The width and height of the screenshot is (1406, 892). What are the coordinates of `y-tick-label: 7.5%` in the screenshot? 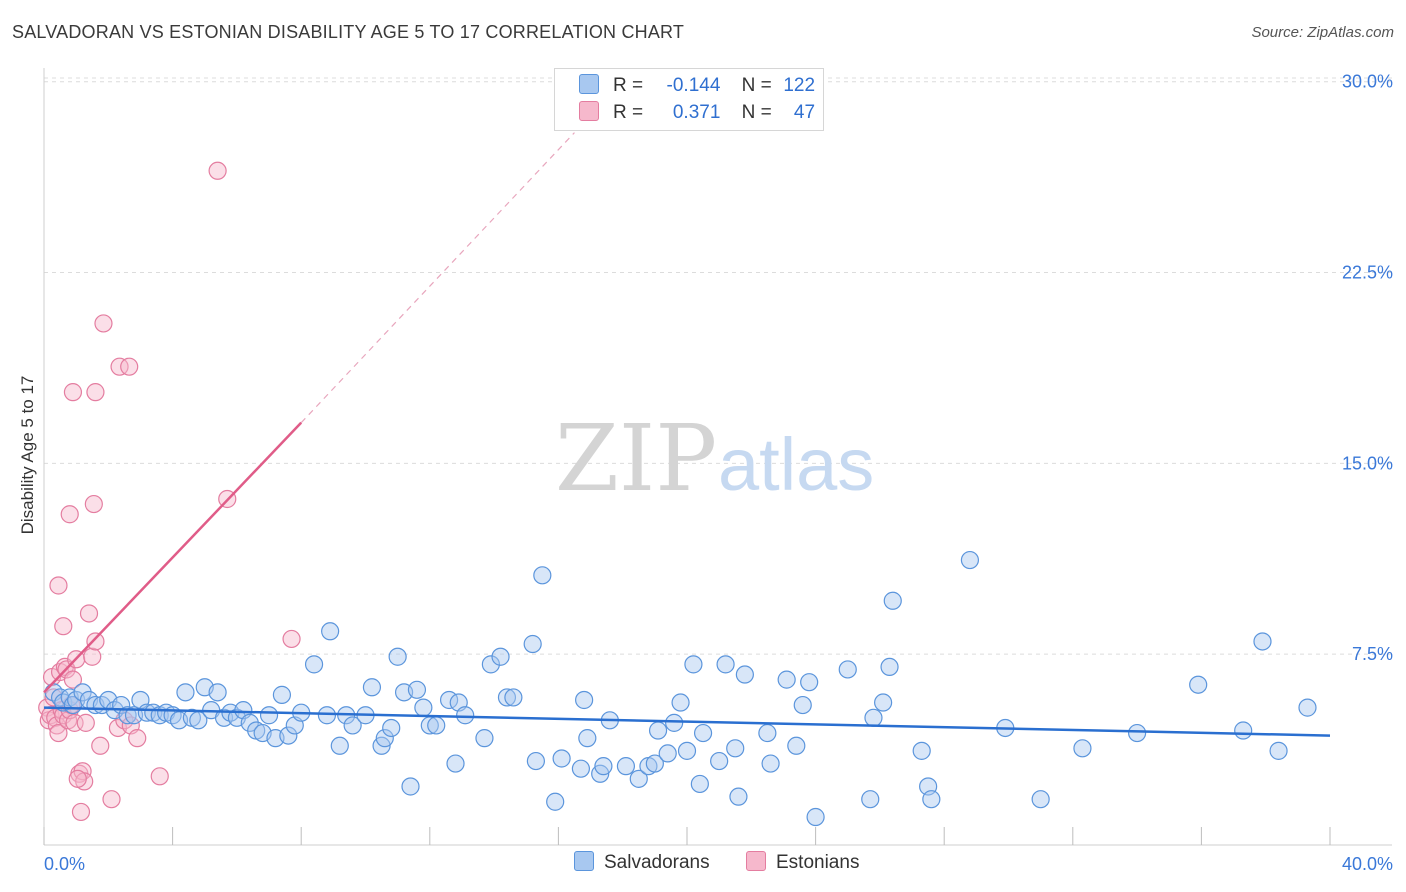 It's located at (1372, 654).